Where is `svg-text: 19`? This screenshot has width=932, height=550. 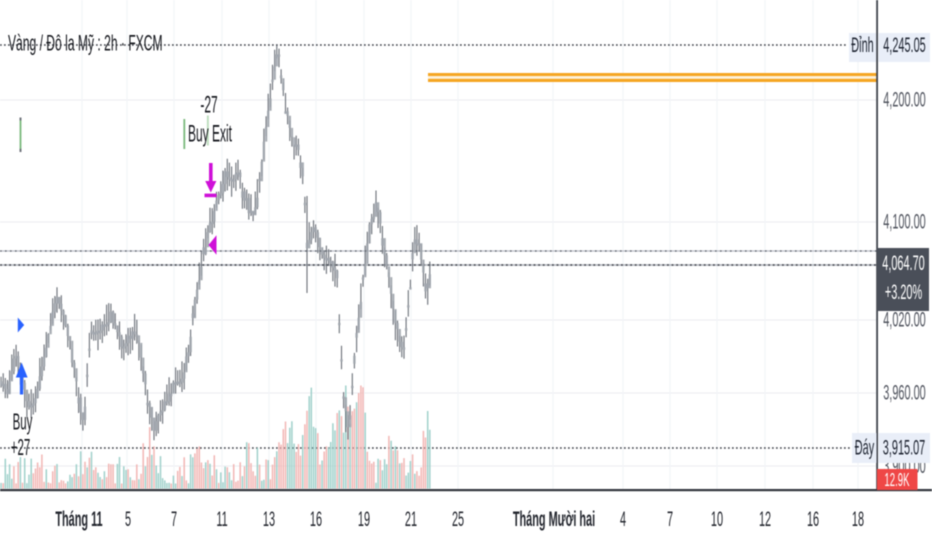
svg-text: 19 is located at coordinates (364, 519).